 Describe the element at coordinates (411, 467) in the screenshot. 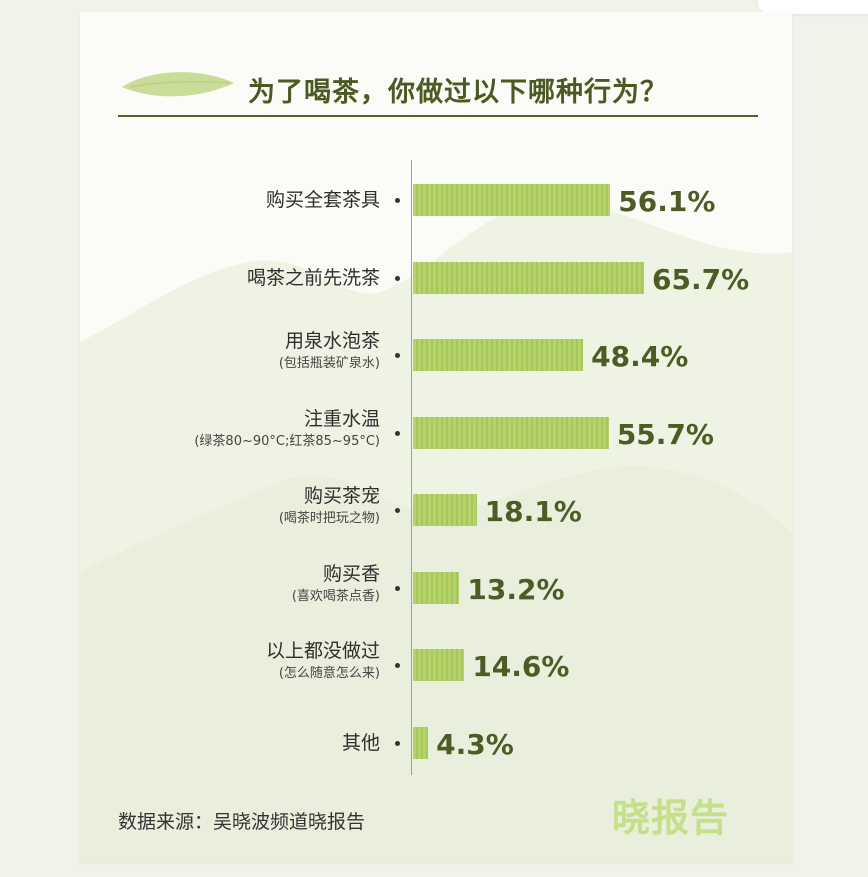

I see `category-axis-line` at that location.